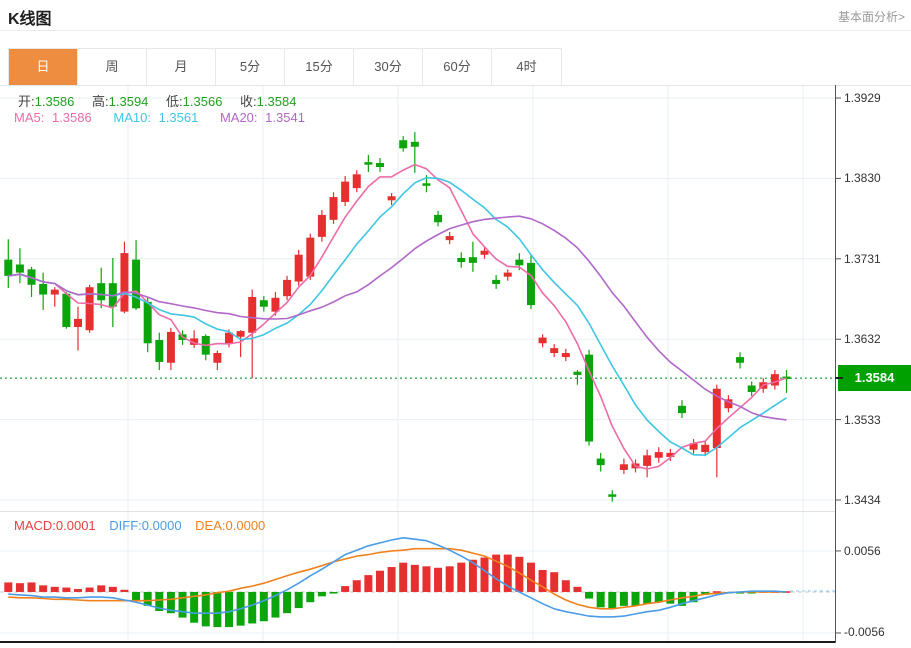  What do you see at coordinates (35, 525) in the screenshot?
I see `macd-label: MACD:` at bounding box center [35, 525].